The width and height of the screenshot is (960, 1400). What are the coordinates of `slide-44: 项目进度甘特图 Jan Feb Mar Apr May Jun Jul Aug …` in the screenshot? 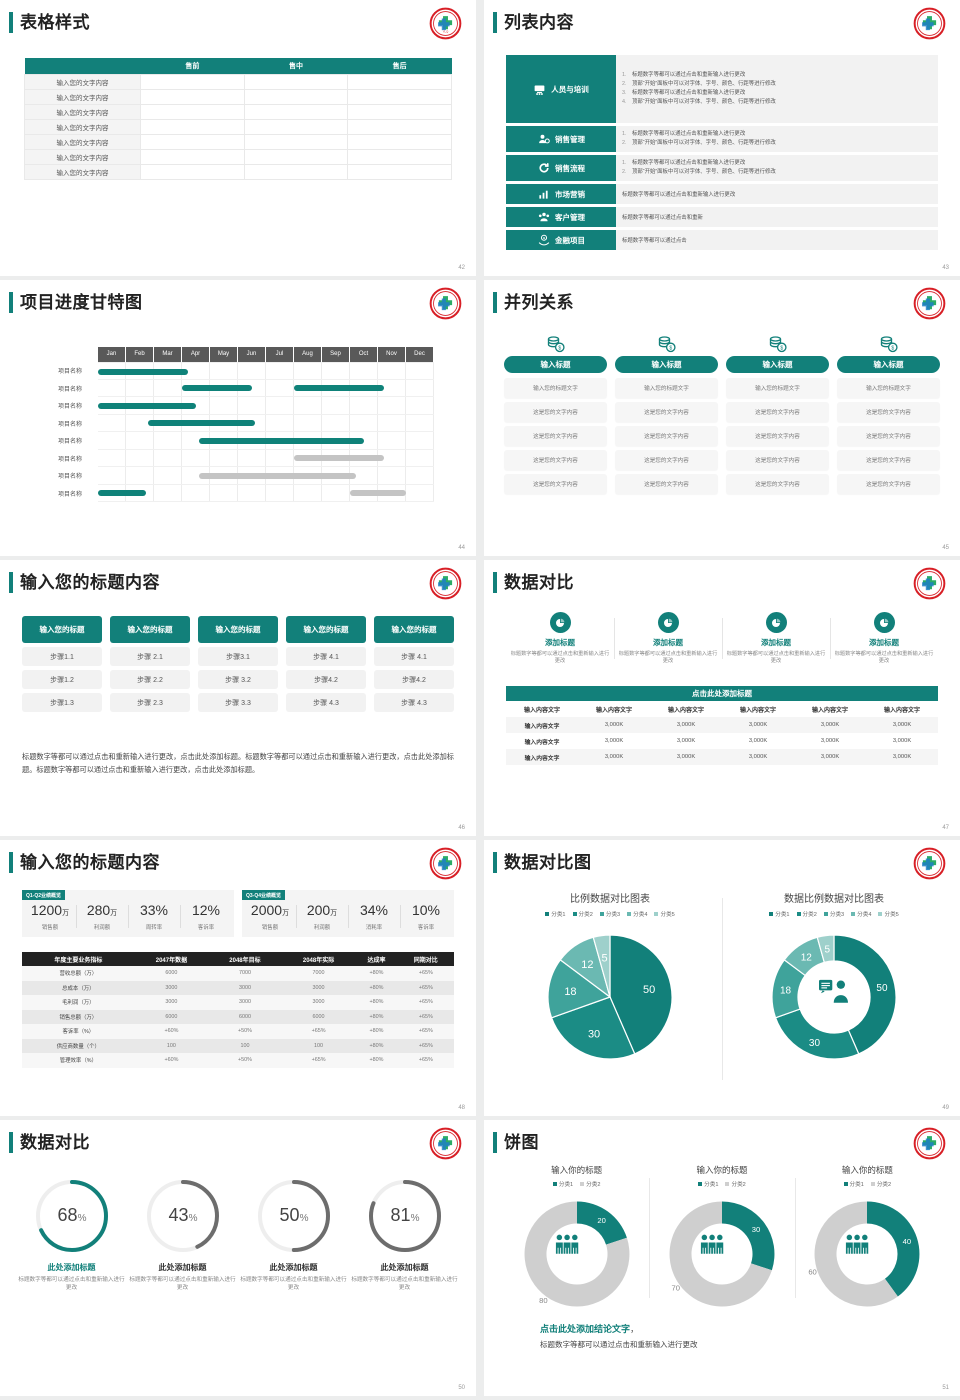 It's located at (238, 418).